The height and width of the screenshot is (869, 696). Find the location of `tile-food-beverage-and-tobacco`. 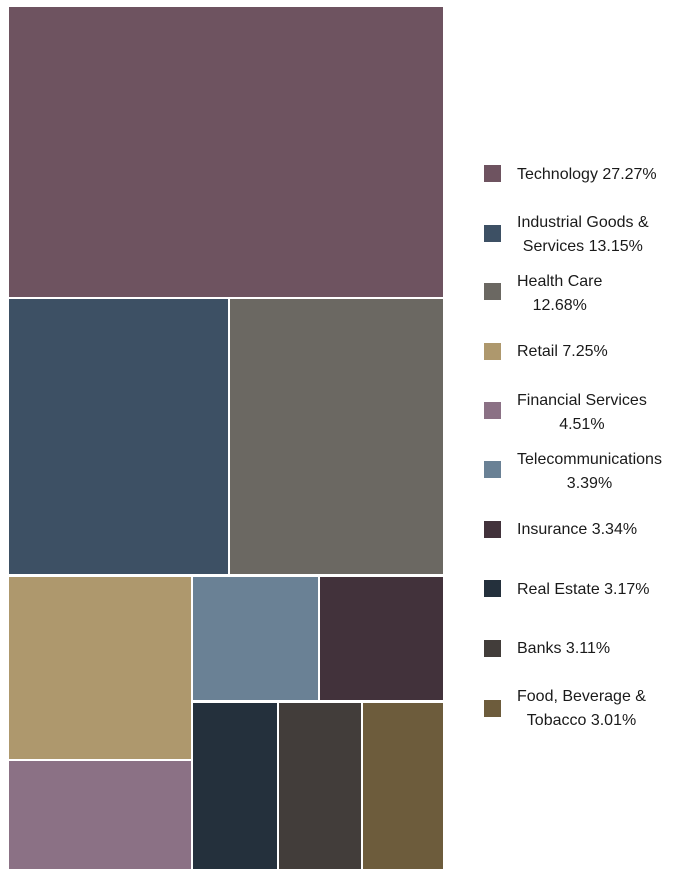

tile-food-beverage-and-tobacco is located at coordinates (403, 786).